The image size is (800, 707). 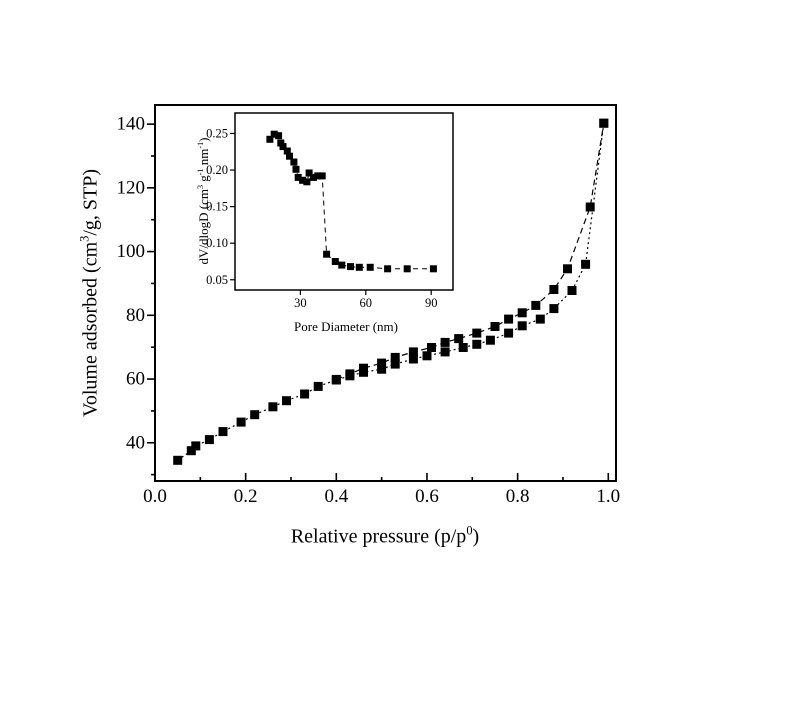 I want to click on inset-series-pore-size-distribution-line, so click(x=351, y=201).